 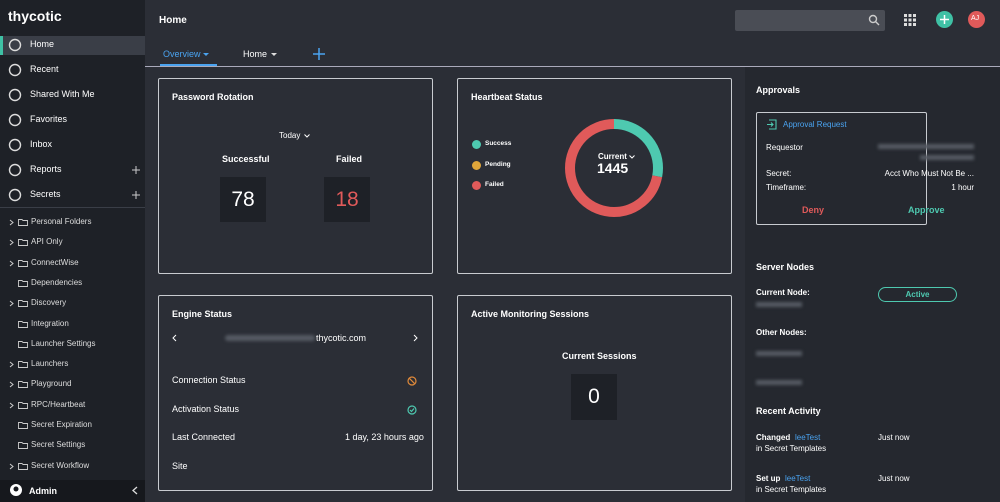 What do you see at coordinates (778, 90) in the screenshot?
I see `section-title: Approvals` at bounding box center [778, 90].